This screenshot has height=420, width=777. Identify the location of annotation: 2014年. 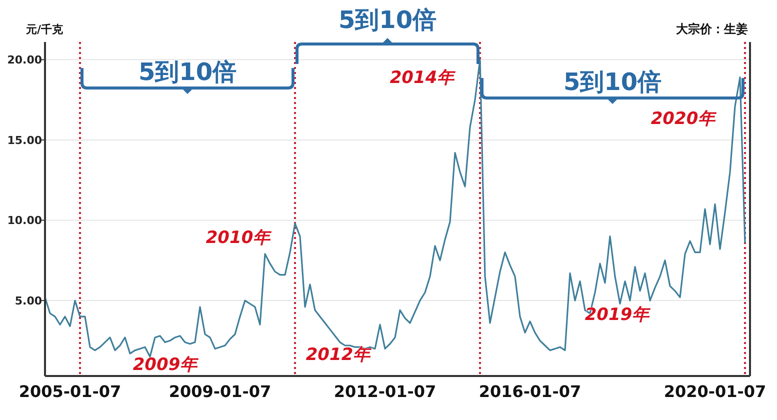
(423, 78).